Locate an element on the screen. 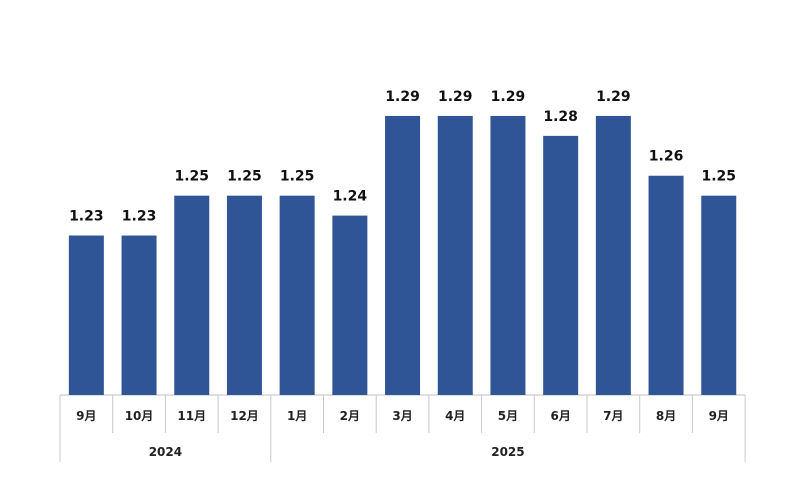  x-tick-label-6: 3月 is located at coordinates (402, 416).